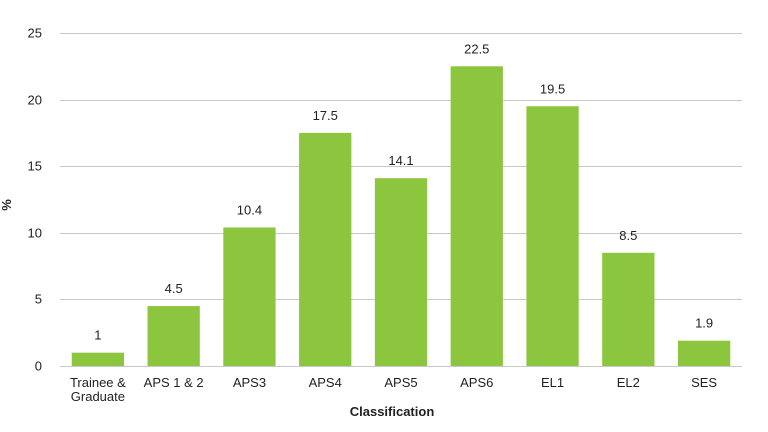 The image size is (768, 432). I want to click on x-tick-label-line: APS6, so click(476, 382).